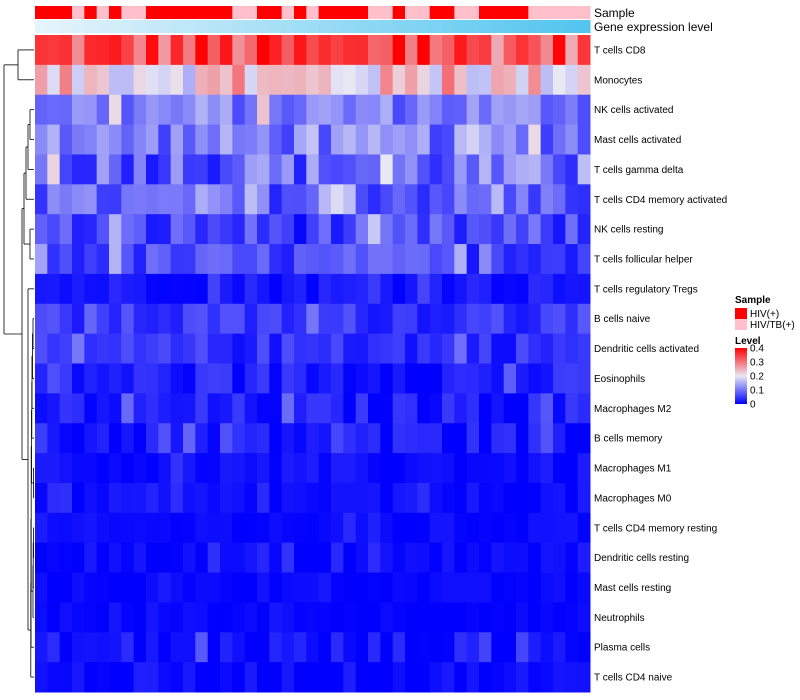 This screenshot has height=700, width=800. I want to click on legend-label-hiv-tb: HIV/TB(+), so click(772, 325).